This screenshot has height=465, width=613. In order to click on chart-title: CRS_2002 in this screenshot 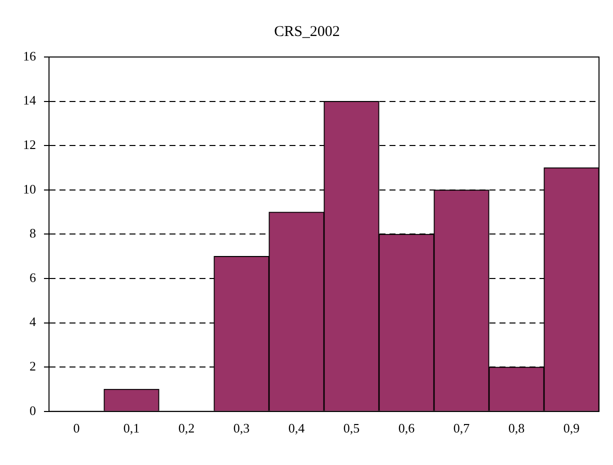, I will do `click(307, 32)`.